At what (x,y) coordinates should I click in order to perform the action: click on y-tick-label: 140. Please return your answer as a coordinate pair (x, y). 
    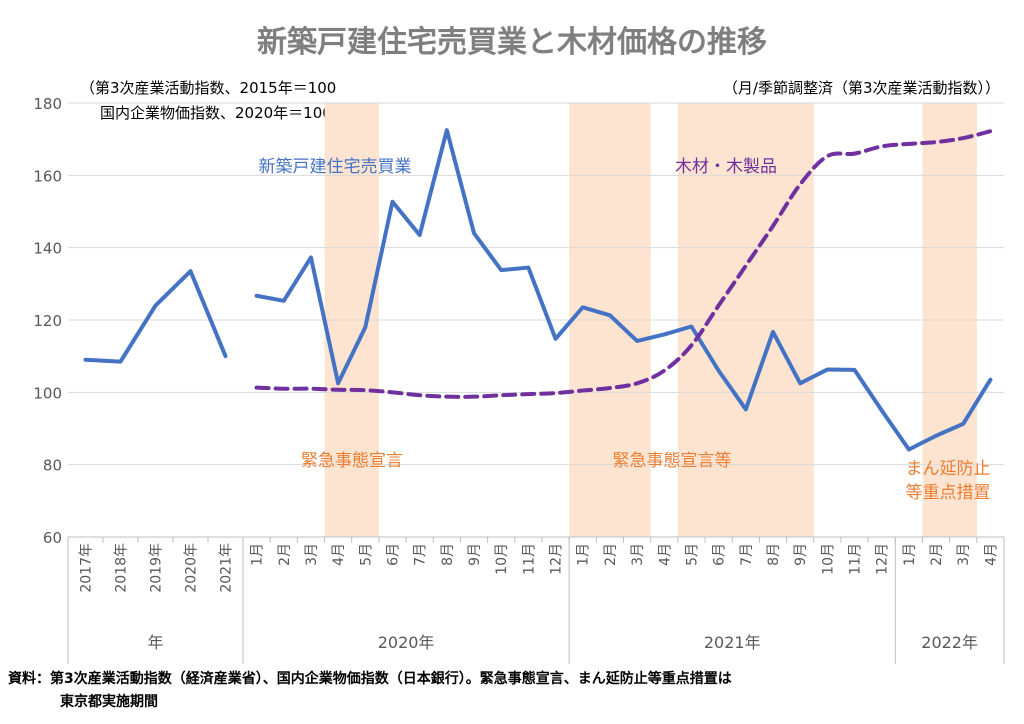
    Looking at the image, I should click on (47, 249).